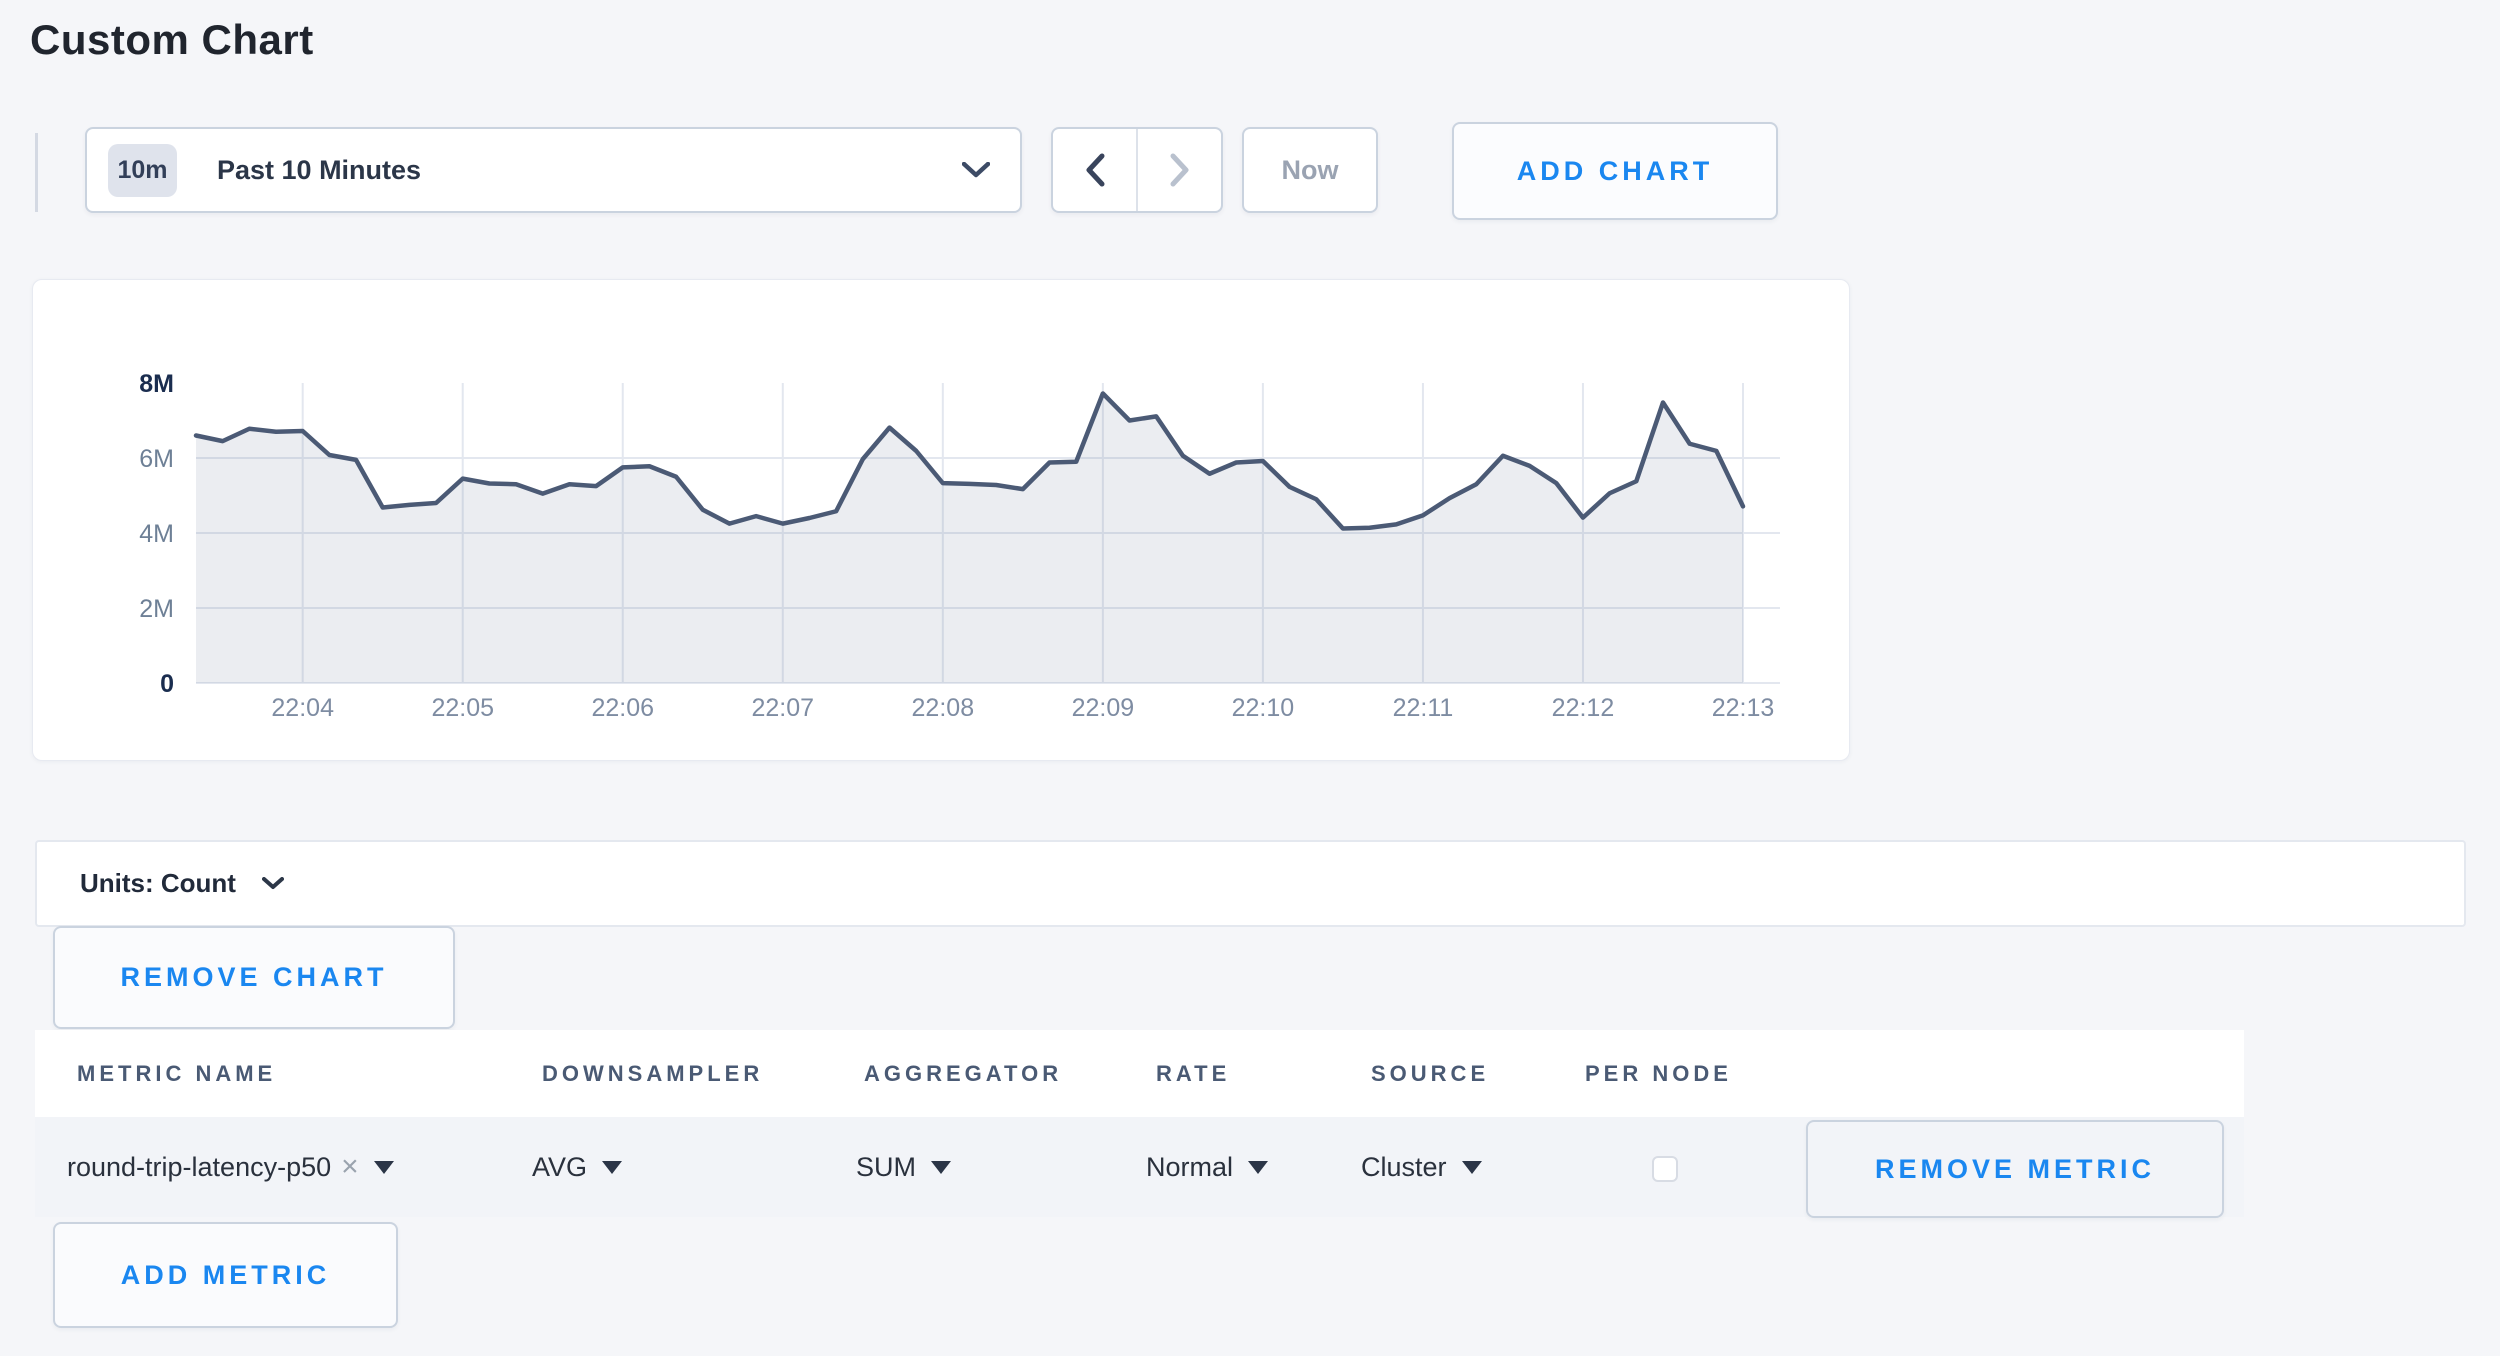  What do you see at coordinates (1404, 1167) in the screenshot?
I see `source-value: Cluster` at bounding box center [1404, 1167].